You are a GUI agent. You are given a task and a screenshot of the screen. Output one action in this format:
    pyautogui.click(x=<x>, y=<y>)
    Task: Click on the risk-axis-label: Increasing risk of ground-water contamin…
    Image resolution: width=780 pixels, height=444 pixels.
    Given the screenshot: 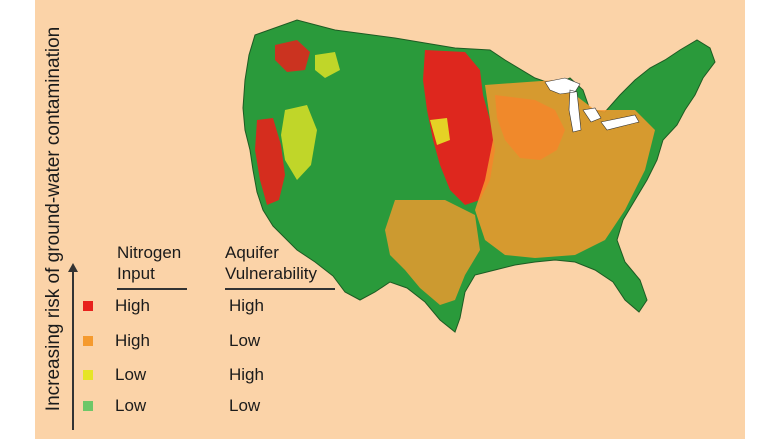 What is the action you would take?
    pyautogui.click(x=53, y=219)
    